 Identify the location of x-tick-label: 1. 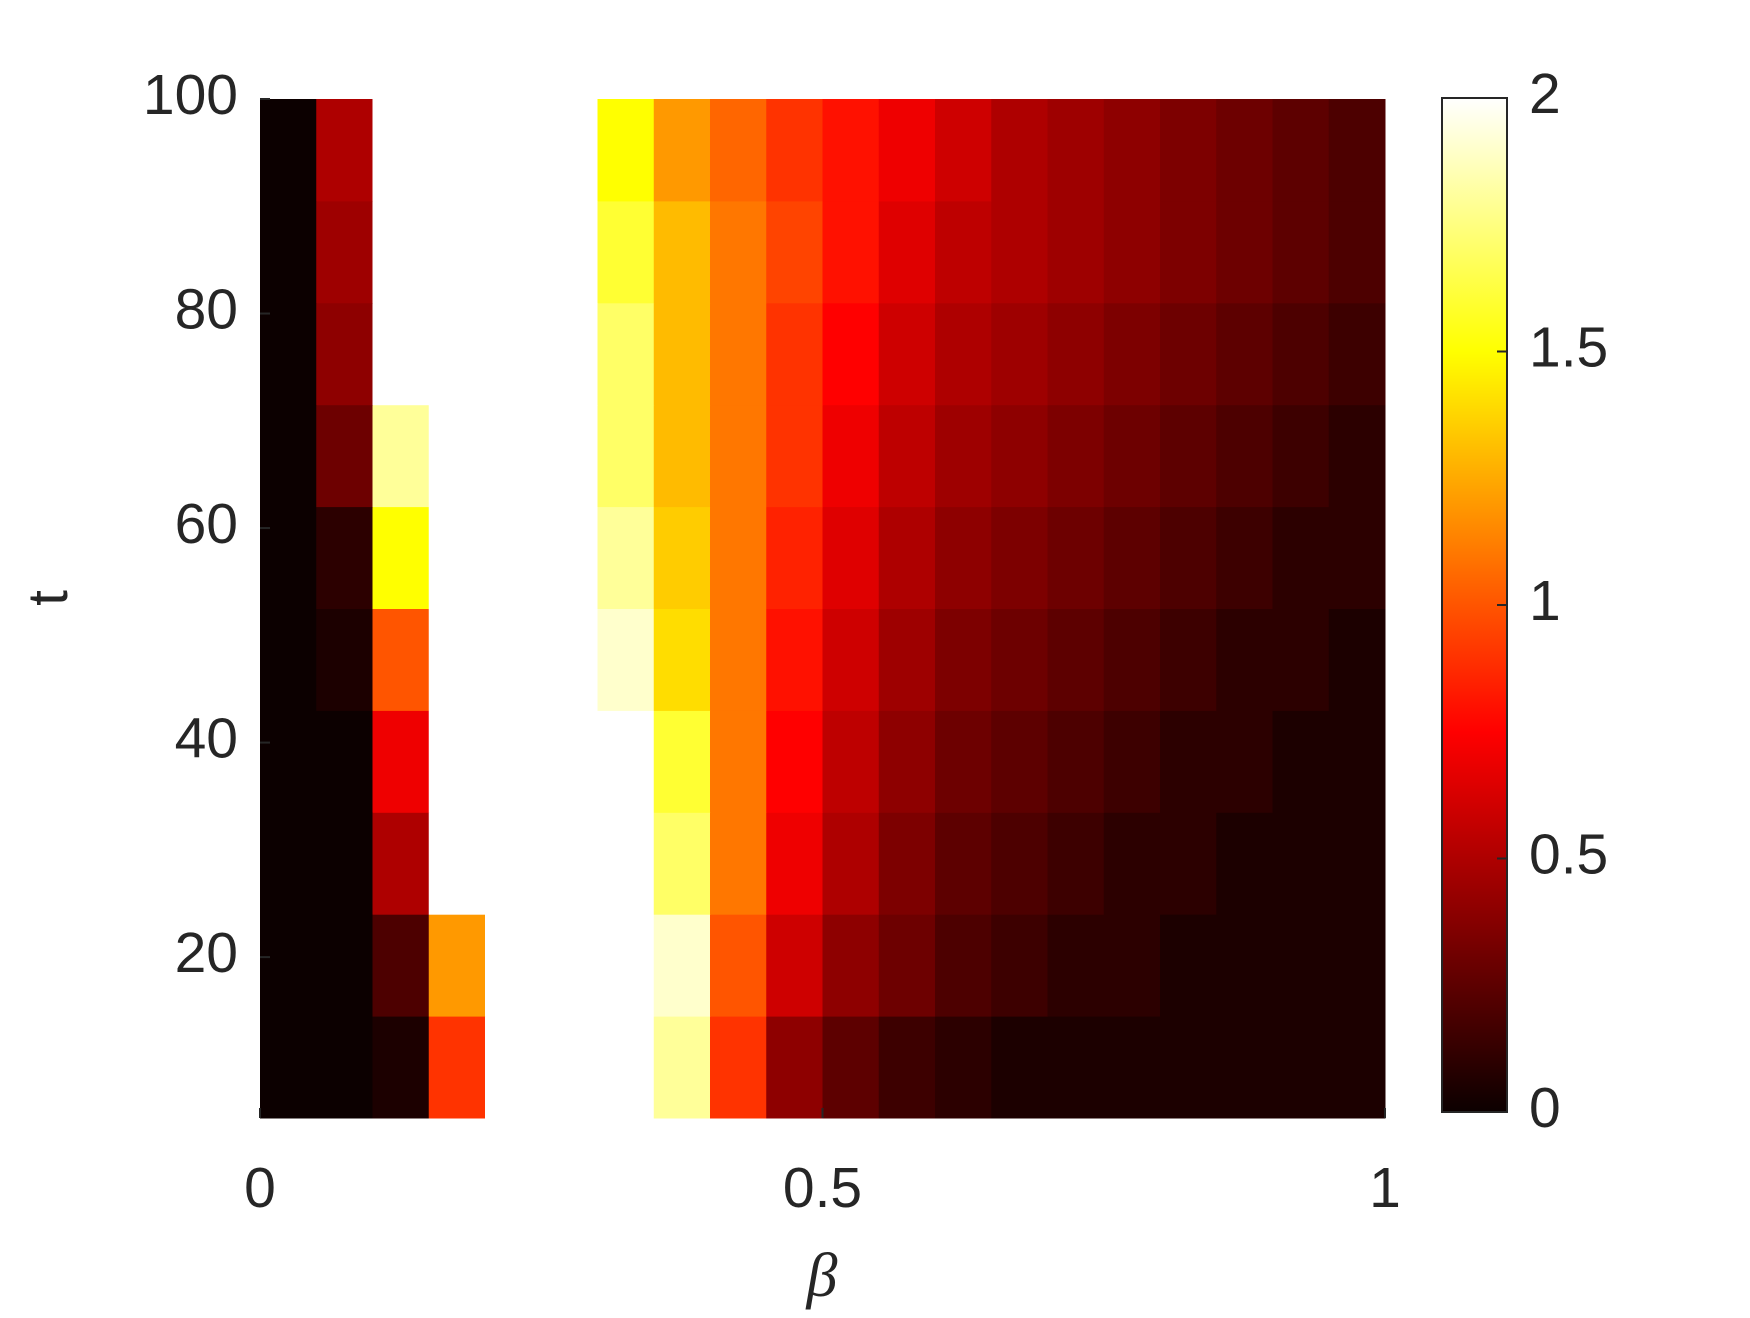
(1385, 1188).